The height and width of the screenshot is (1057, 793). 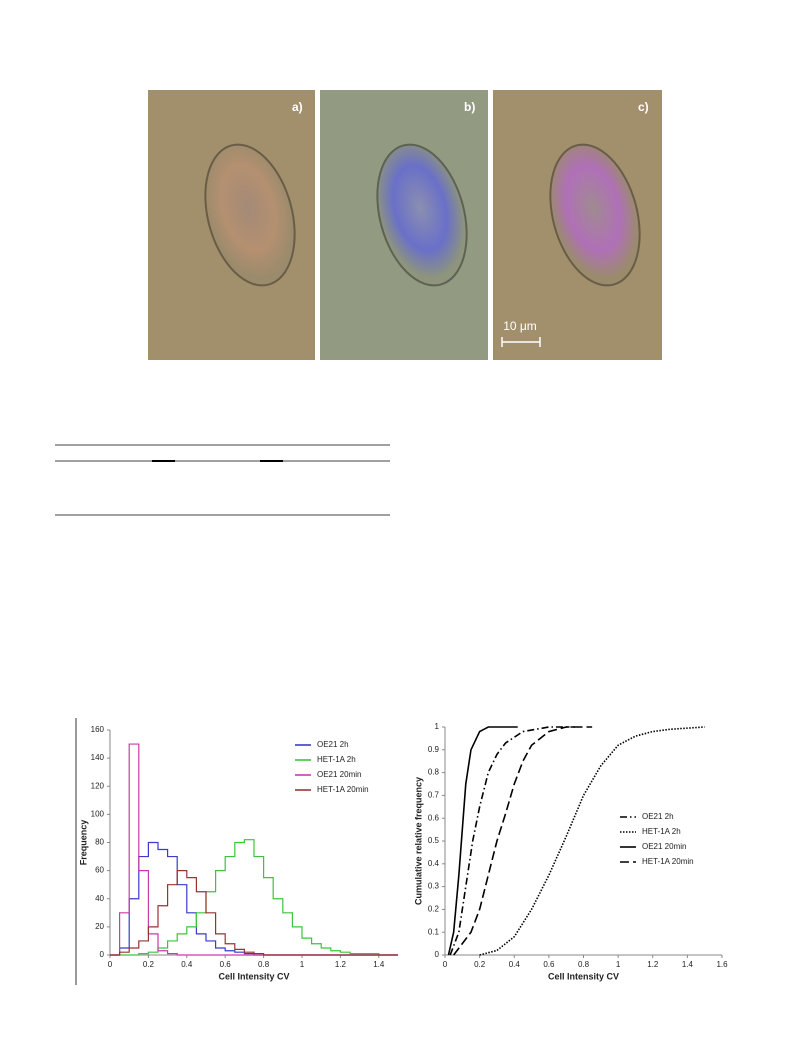 What do you see at coordinates (434, 886) in the screenshot?
I see `y-tick-label: 0.3` at bounding box center [434, 886].